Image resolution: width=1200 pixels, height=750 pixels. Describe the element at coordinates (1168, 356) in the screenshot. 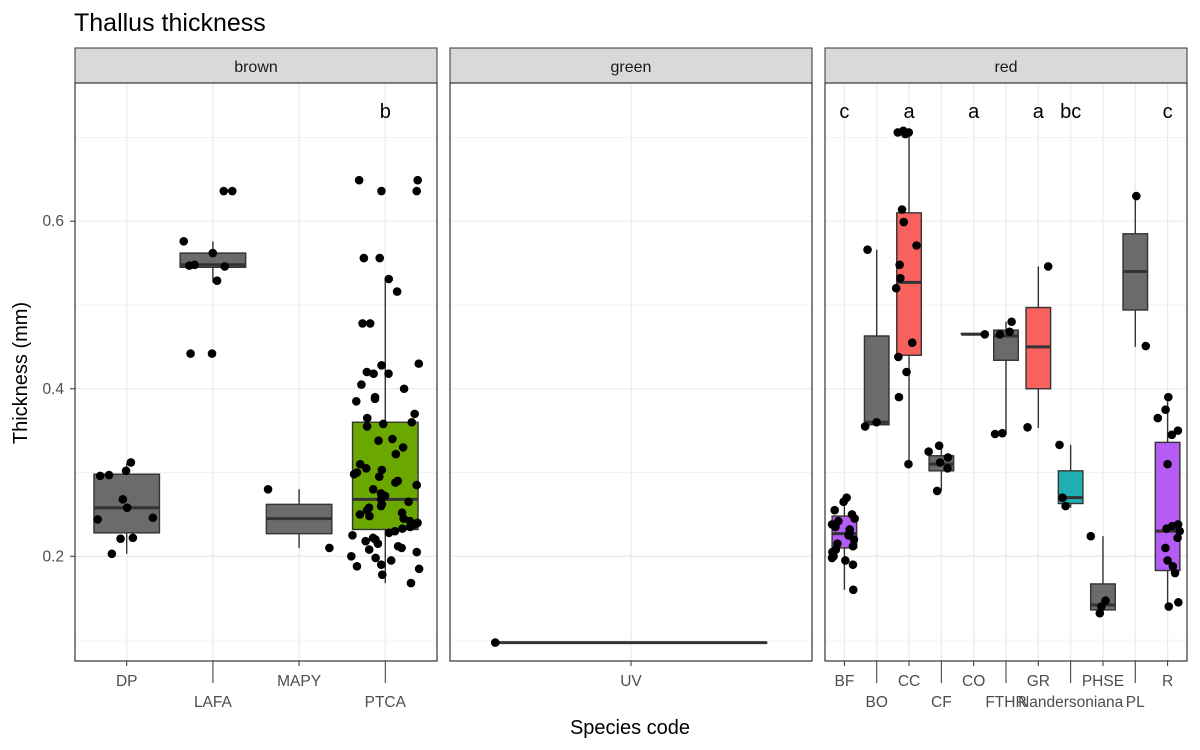

I see `box-R: c` at that location.